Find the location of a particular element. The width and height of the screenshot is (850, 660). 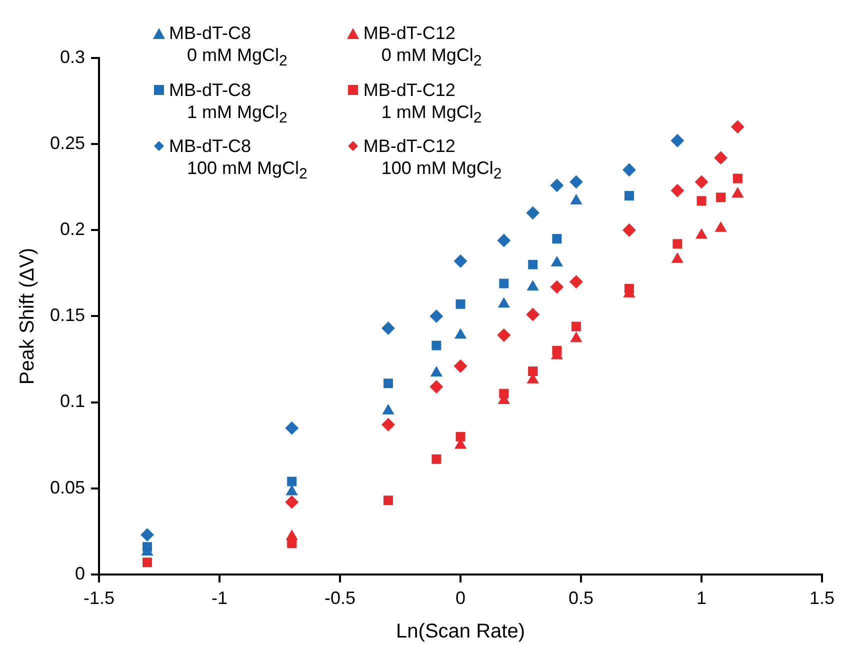

legend-label: MB-dT-C12 1 mM MgCl$_{2}$ is located at coordinates (422, 103).